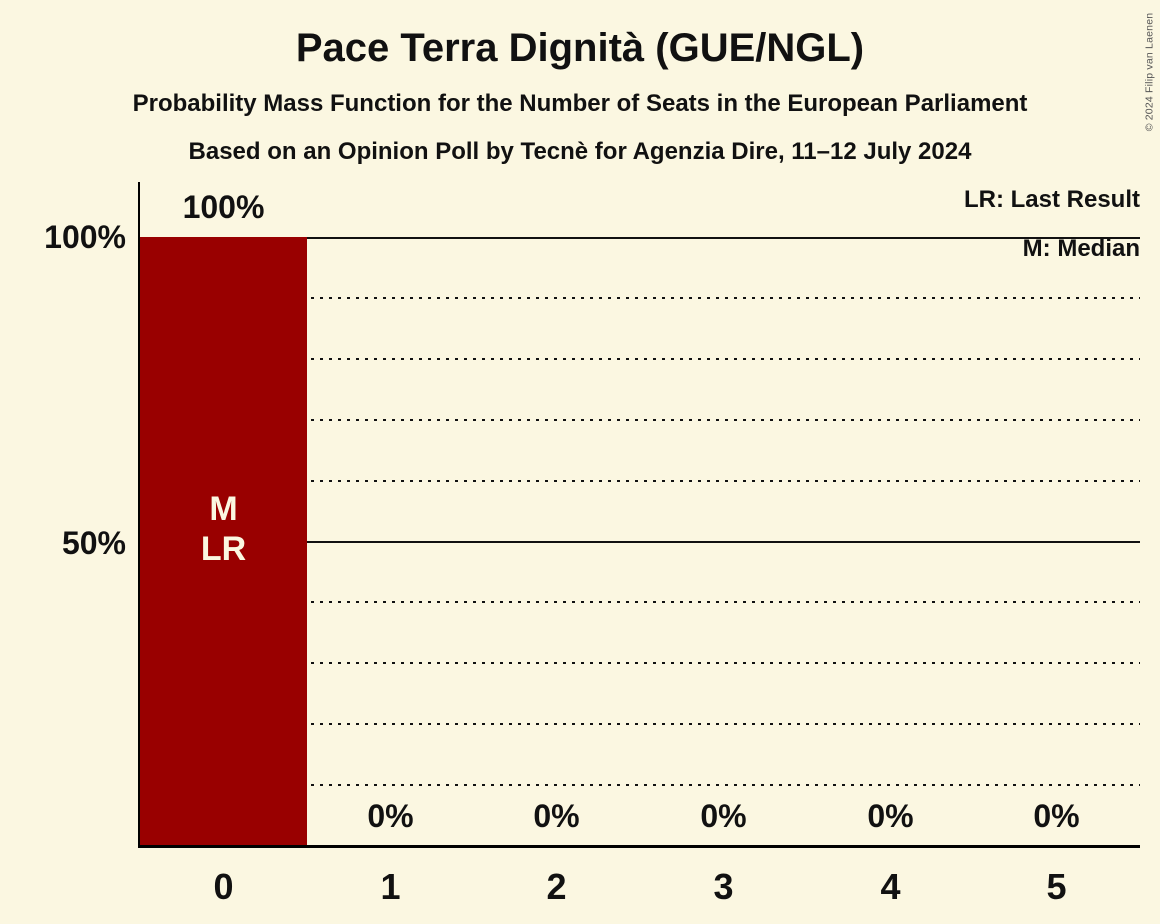 The image size is (1160, 924). I want to click on value-label-seats-2: 0%, so click(556, 816).